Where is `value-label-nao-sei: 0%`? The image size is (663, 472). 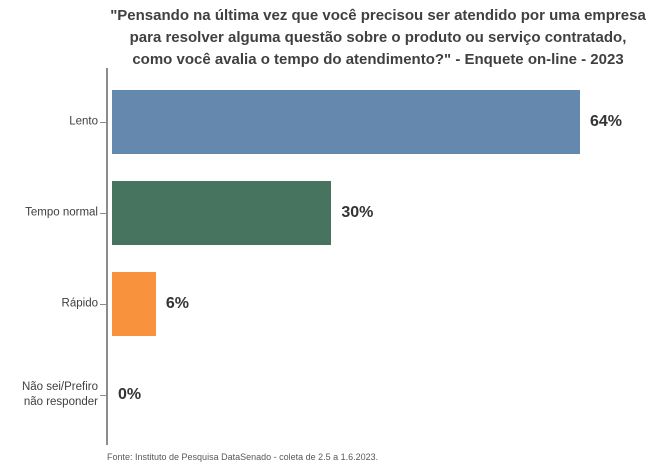 value-label-nao-sei: 0% is located at coordinates (130, 394).